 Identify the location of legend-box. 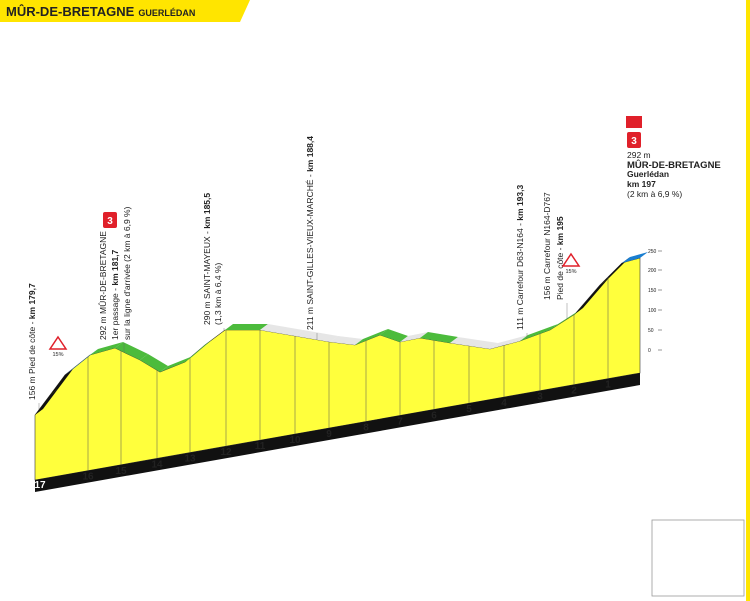
(698, 558).